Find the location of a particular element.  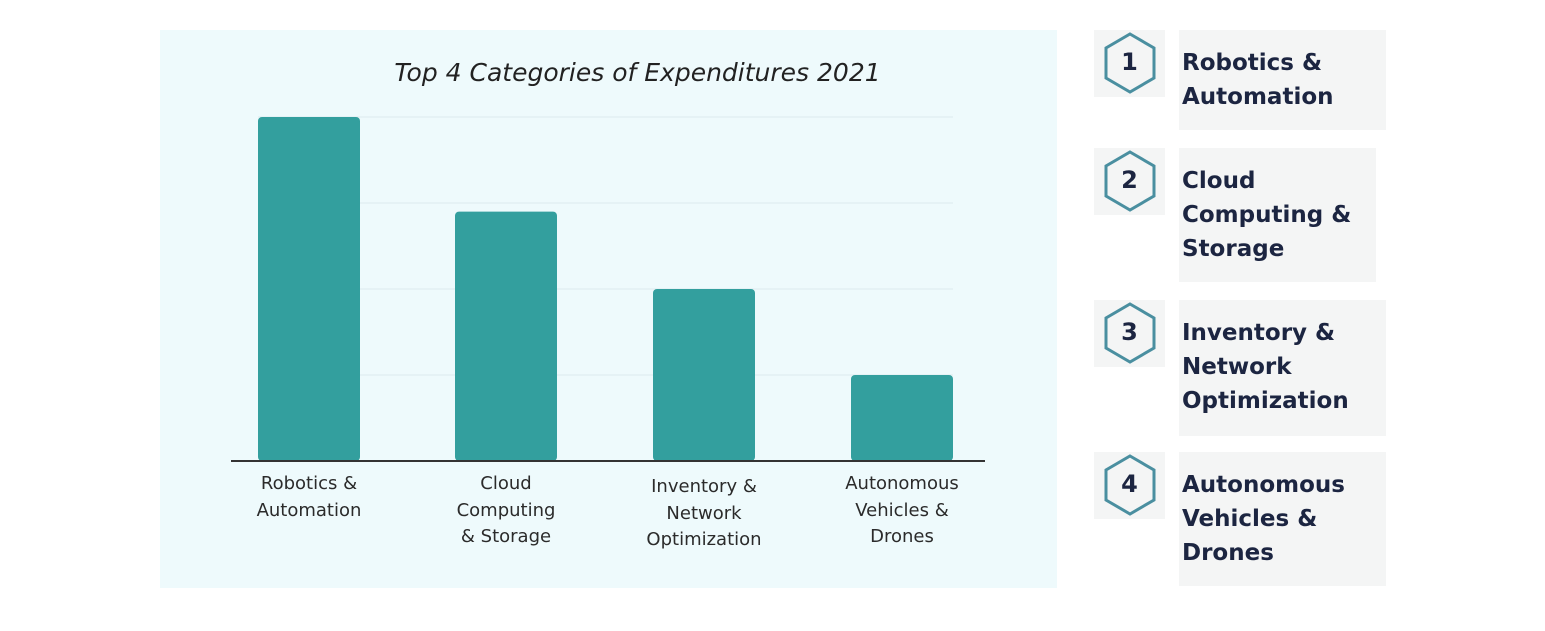

legend-item-1: Robotics & Automation is located at coordinates (1282, 80).